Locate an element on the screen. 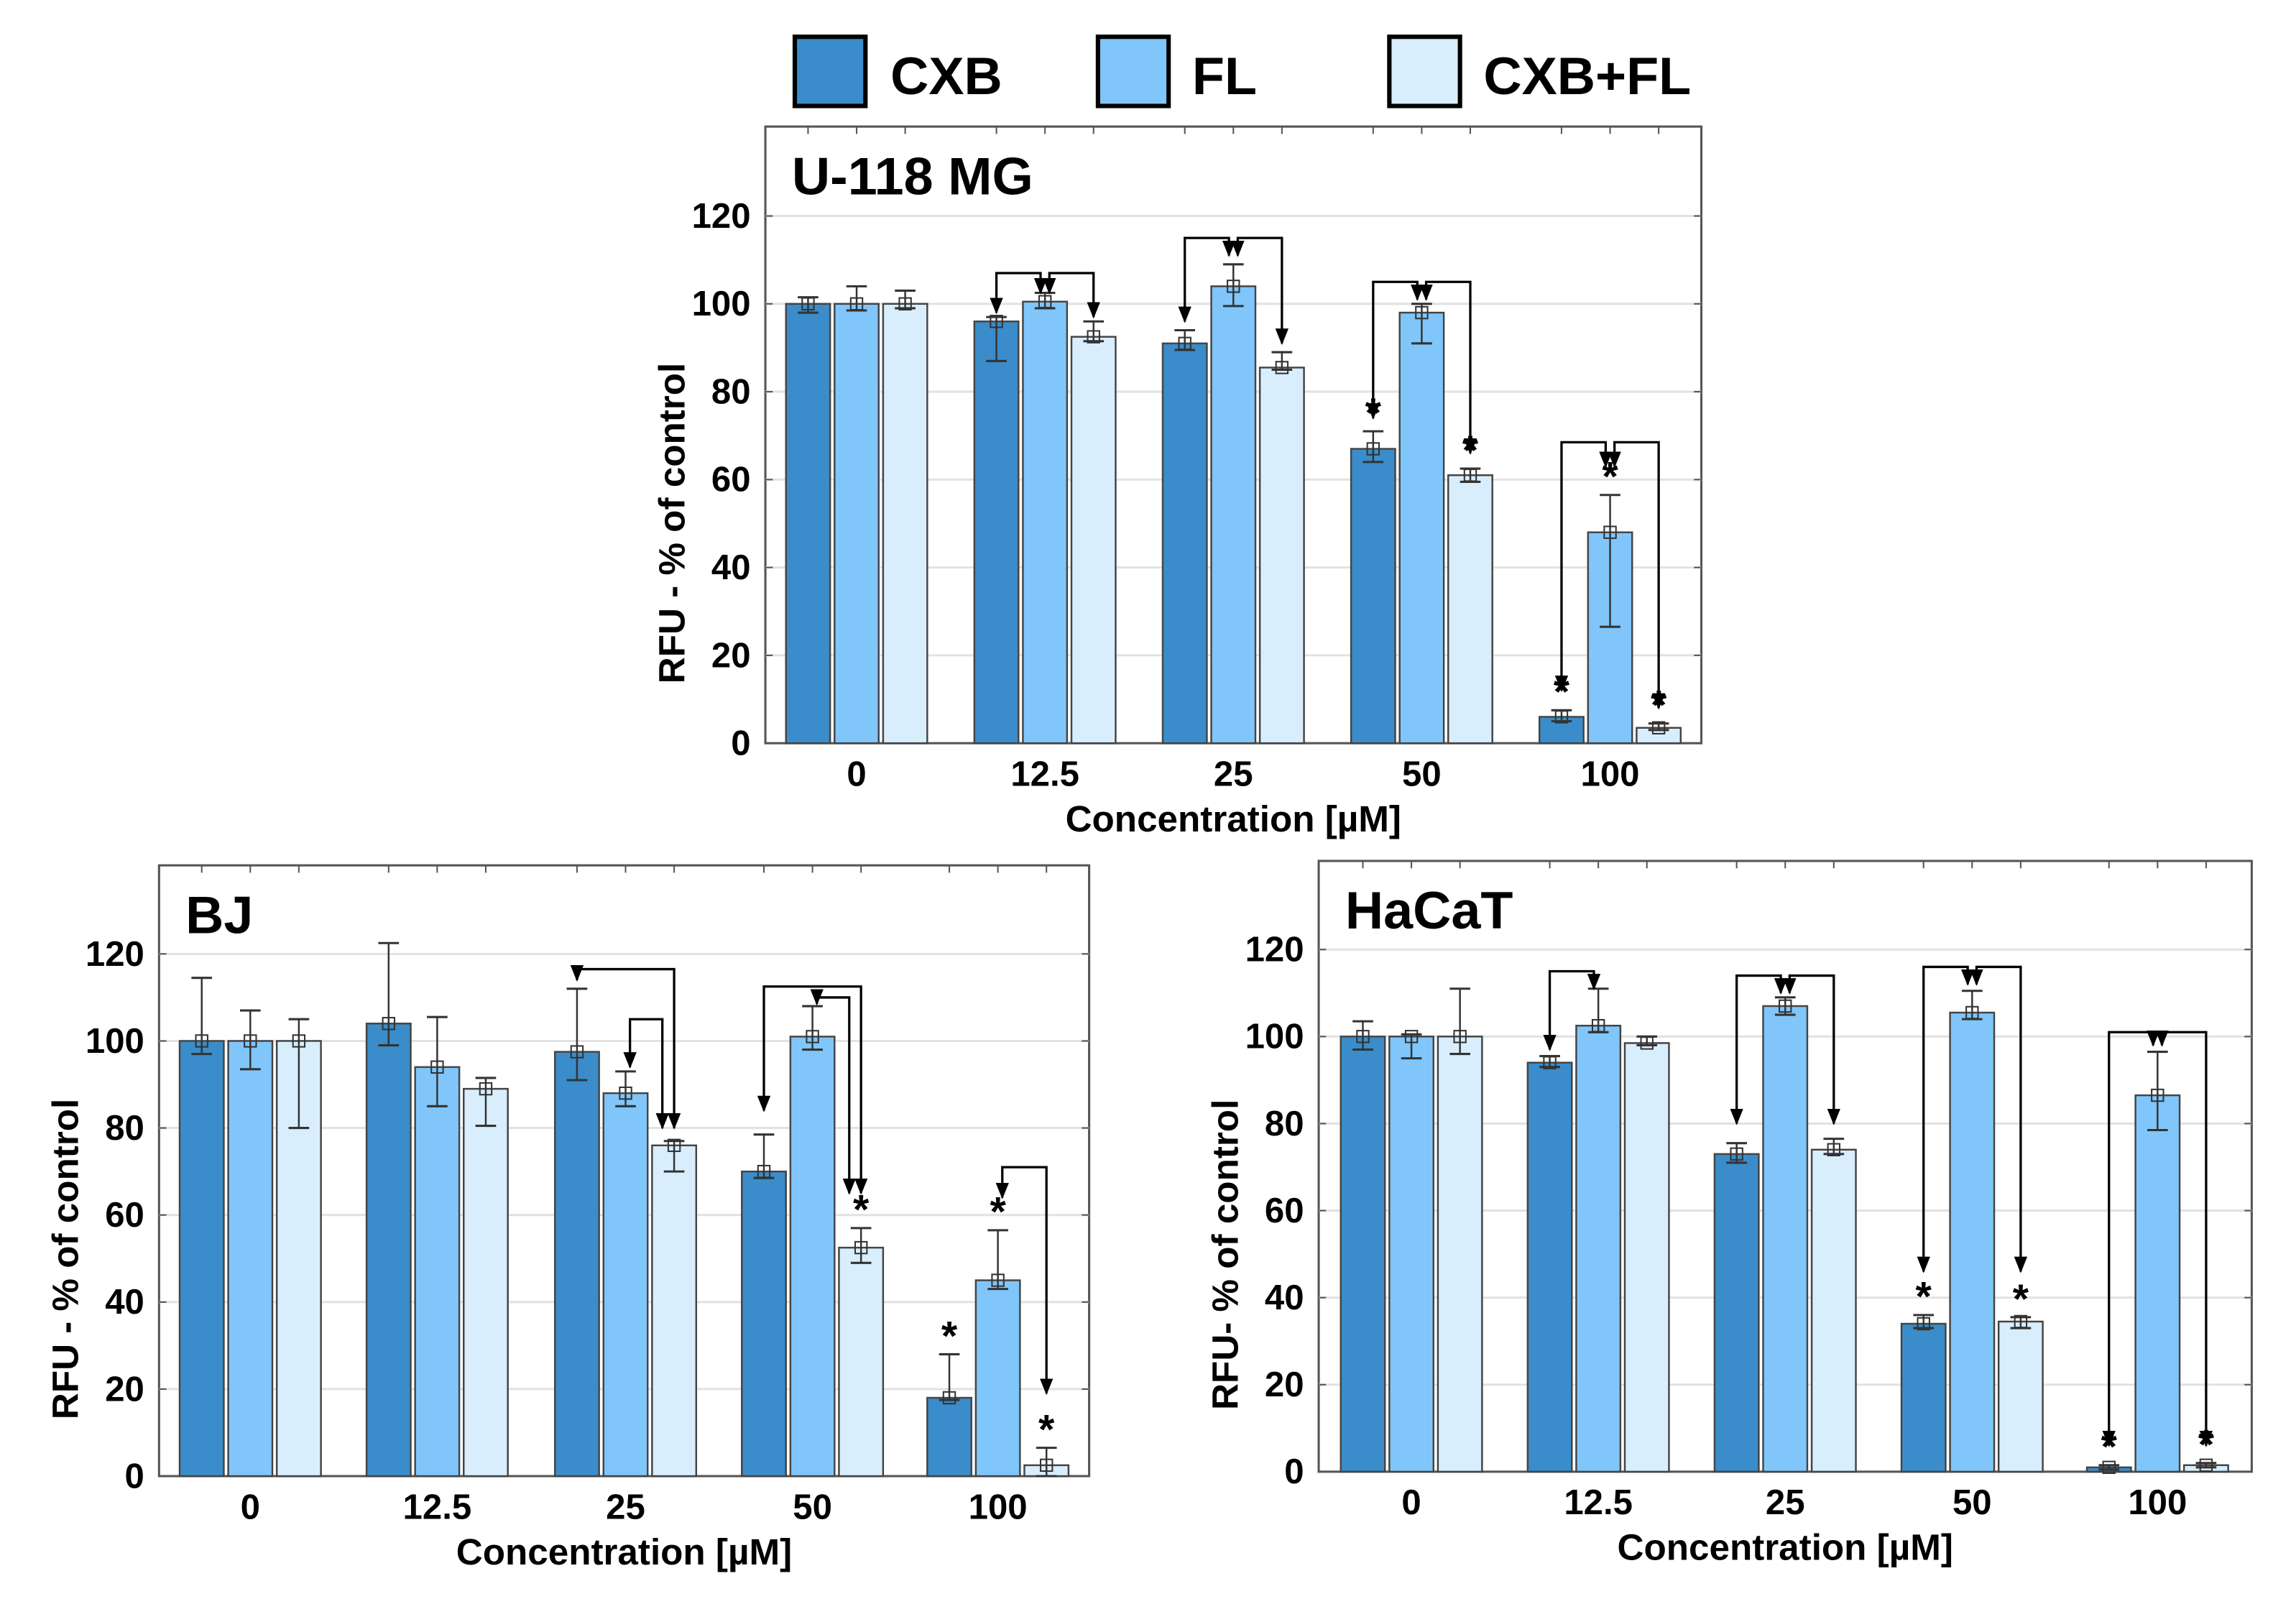 The image size is (2296, 1599). chart-title: BJ is located at coordinates (219, 914).